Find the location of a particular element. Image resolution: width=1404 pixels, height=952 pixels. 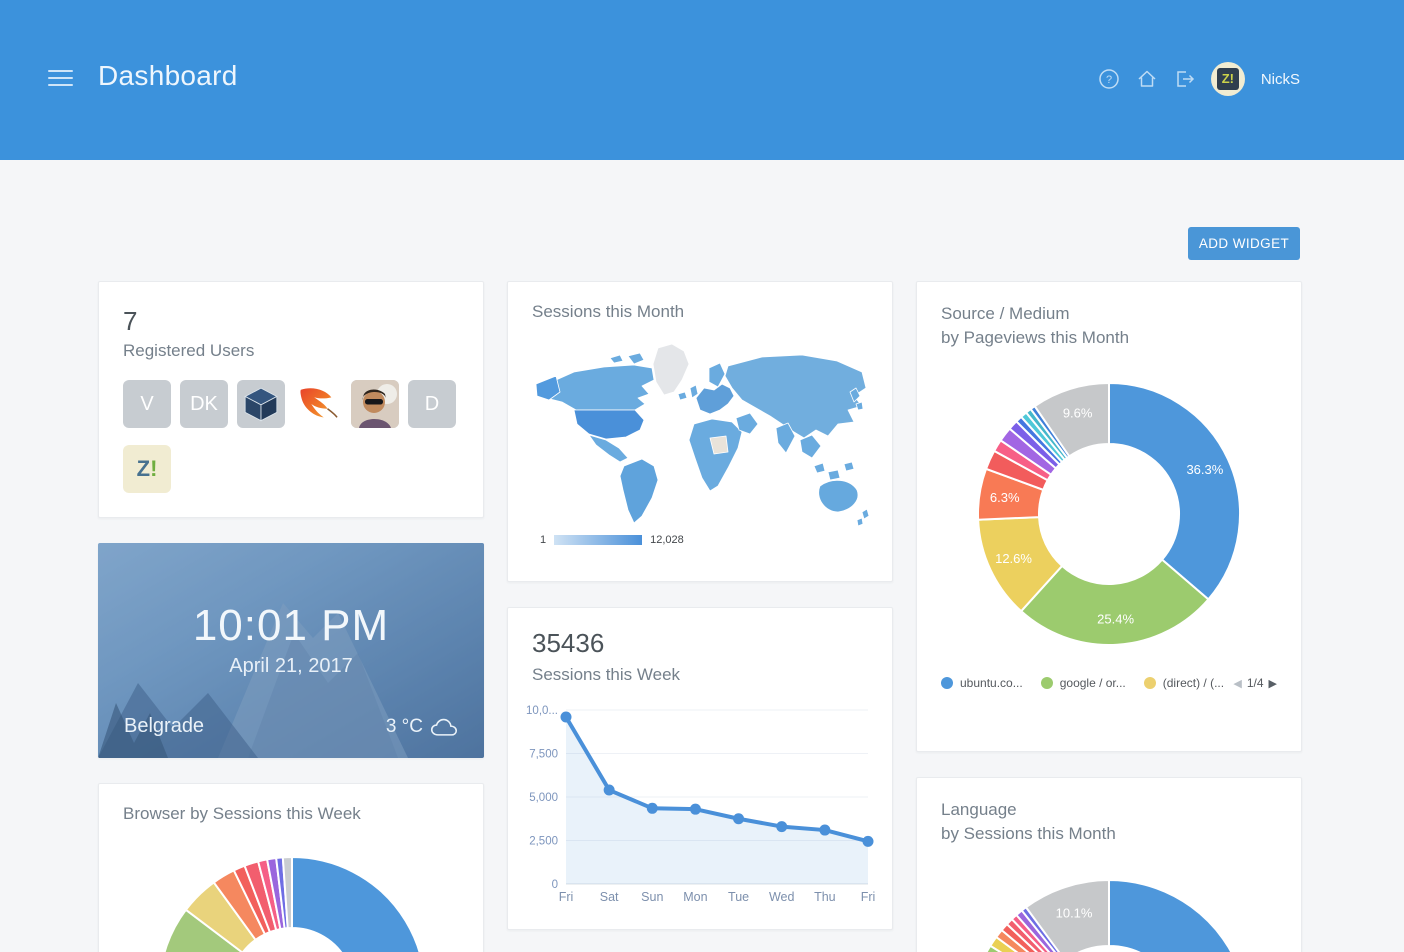

user-tile-feather is located at coordinates (318, 404).